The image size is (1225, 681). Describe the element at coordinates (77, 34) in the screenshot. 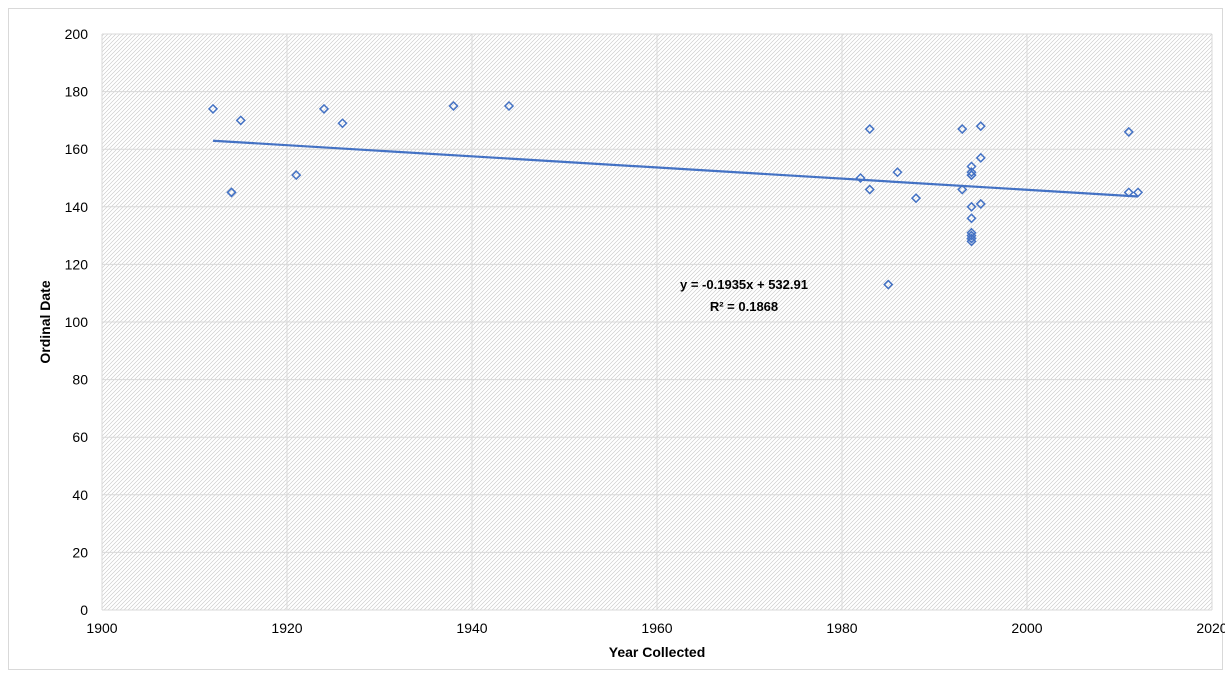

I see `y-tick-label: 200` at that location.